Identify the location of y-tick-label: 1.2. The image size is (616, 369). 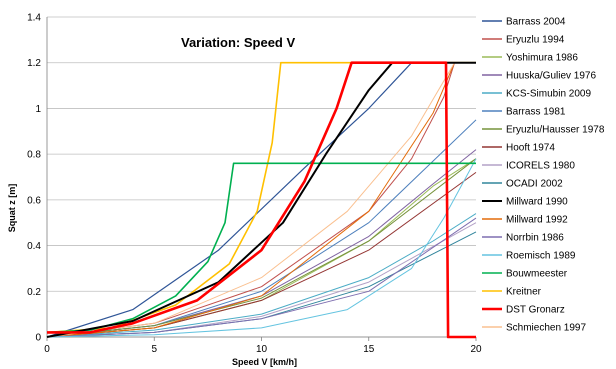
(34, 63).